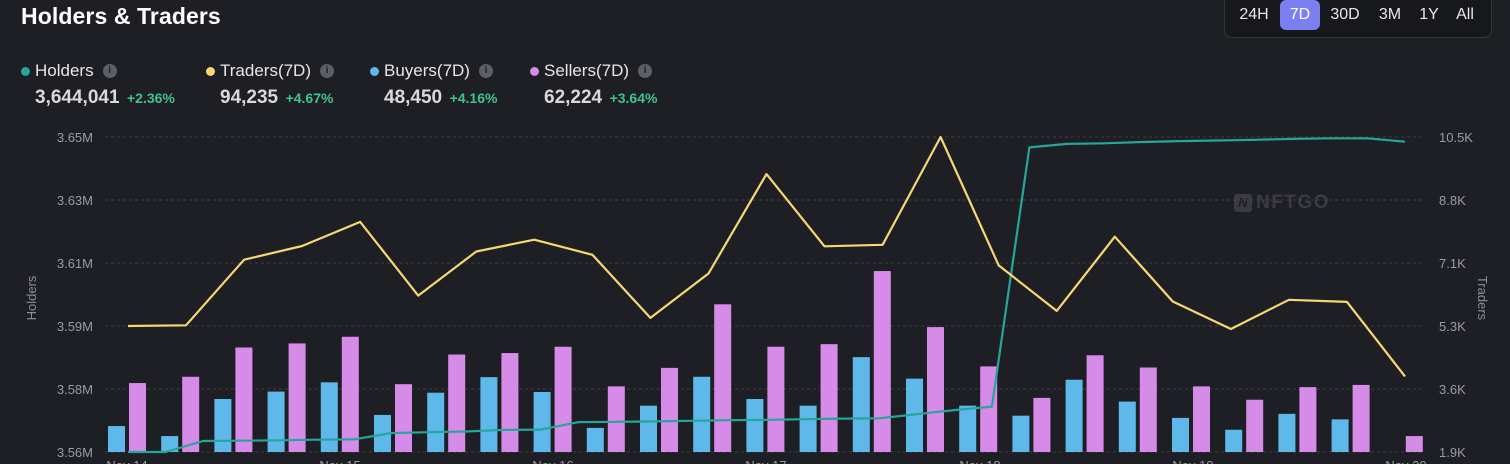 Image resolution: width=1510 pixels, height=464 pixels. What do you see at coordinates (593, 84) in the screenshot?
I see `stat-sellers: Sellers(7D) i 62,224 +3.64%` at bounding box center [593, 84].